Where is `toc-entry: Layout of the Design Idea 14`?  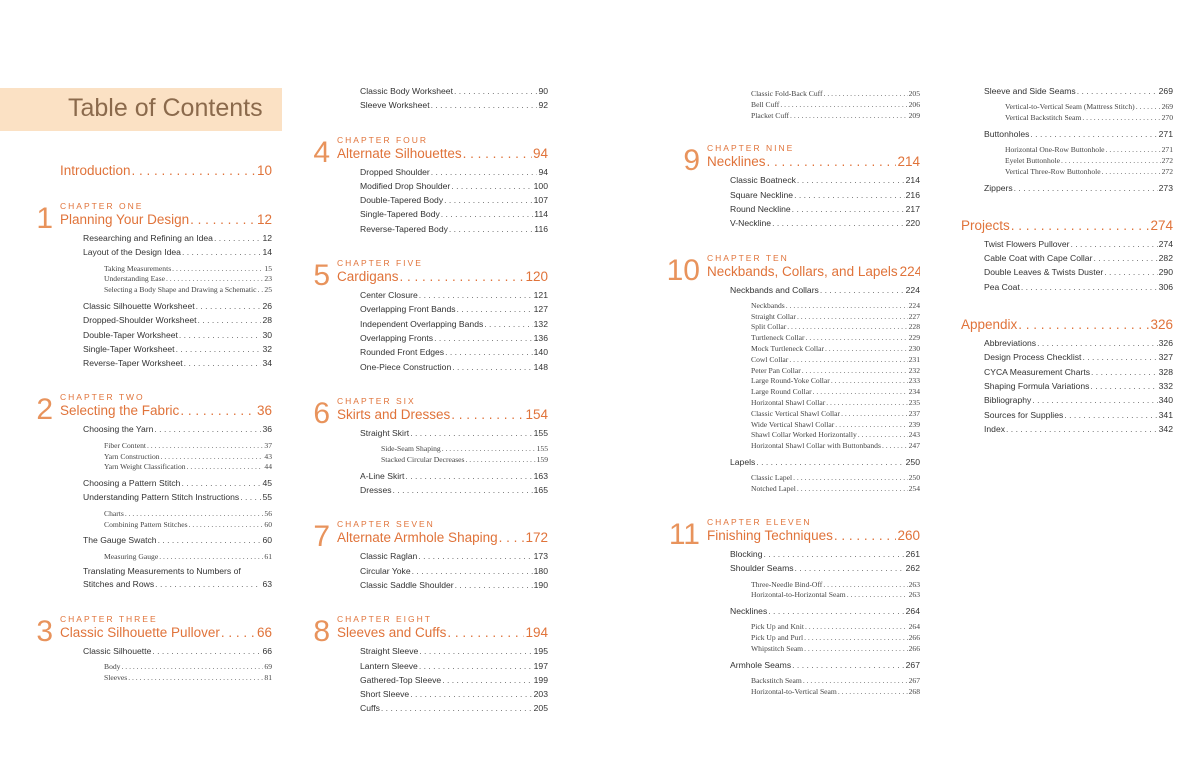
toc-entry: Layout of the Design Idea 14 is located at coordinates (166, 252).